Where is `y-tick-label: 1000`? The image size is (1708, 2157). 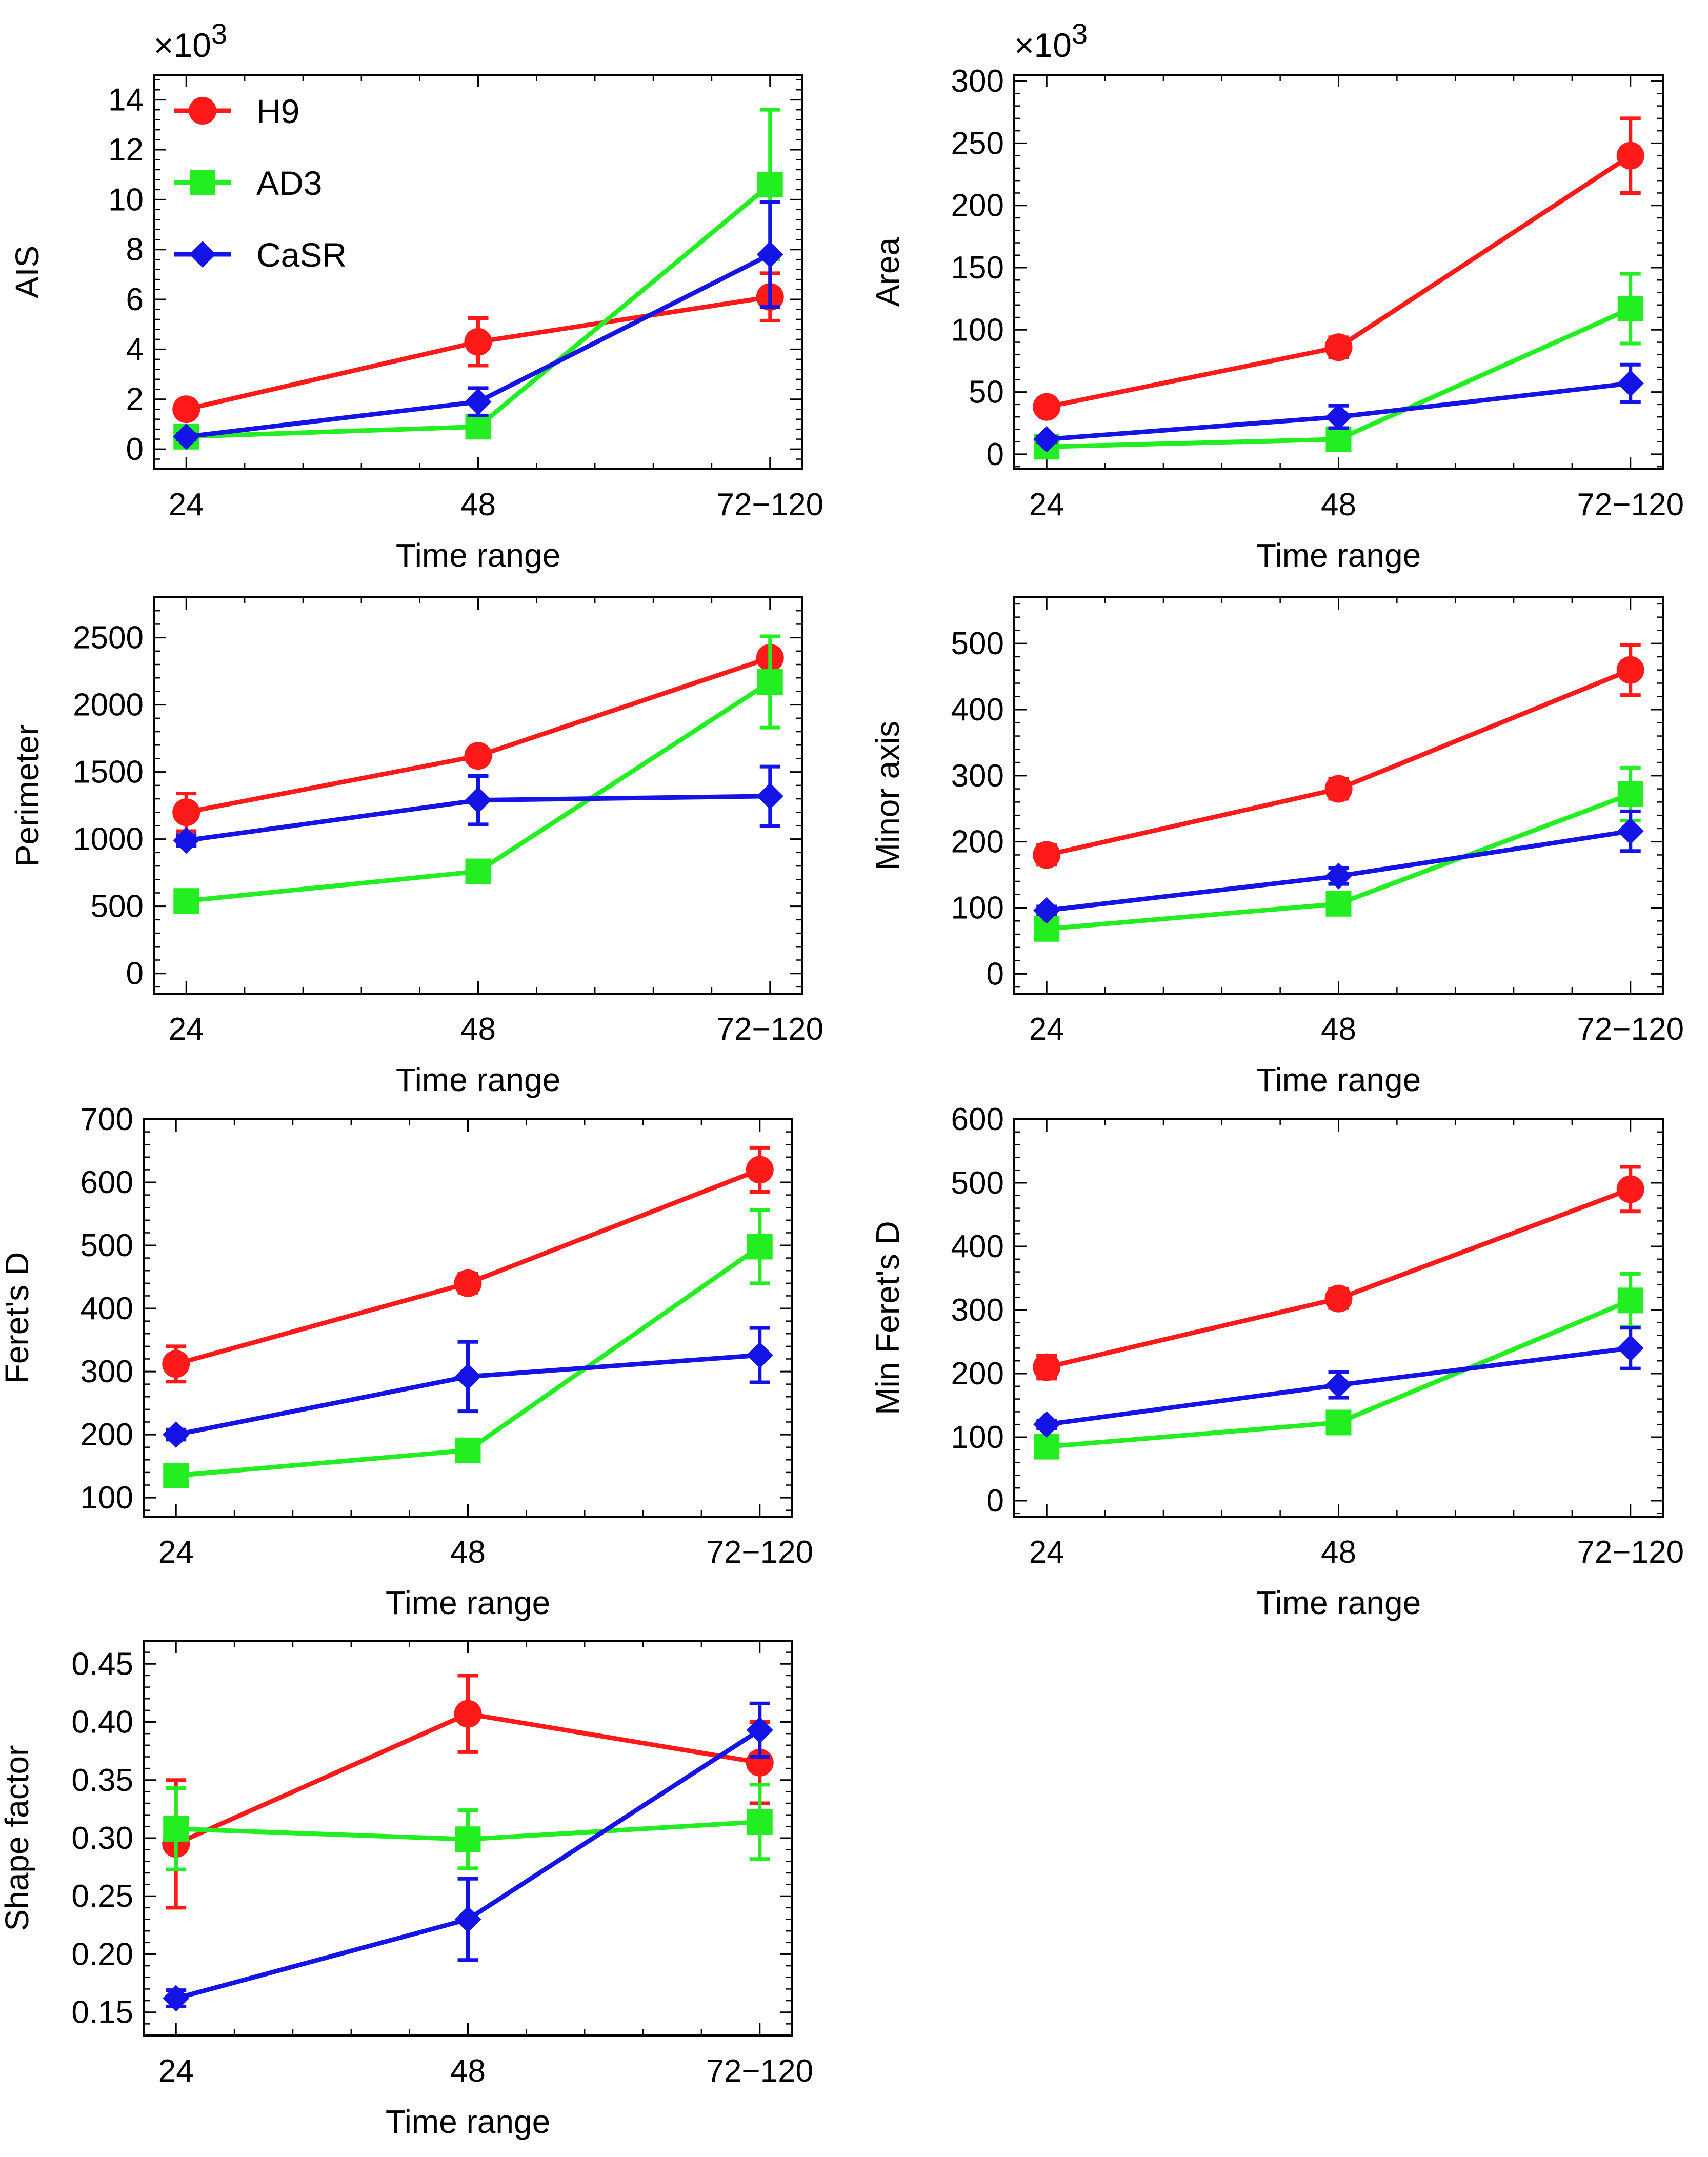
y-tick-label: 1000 is located at coordinates (108, 840).